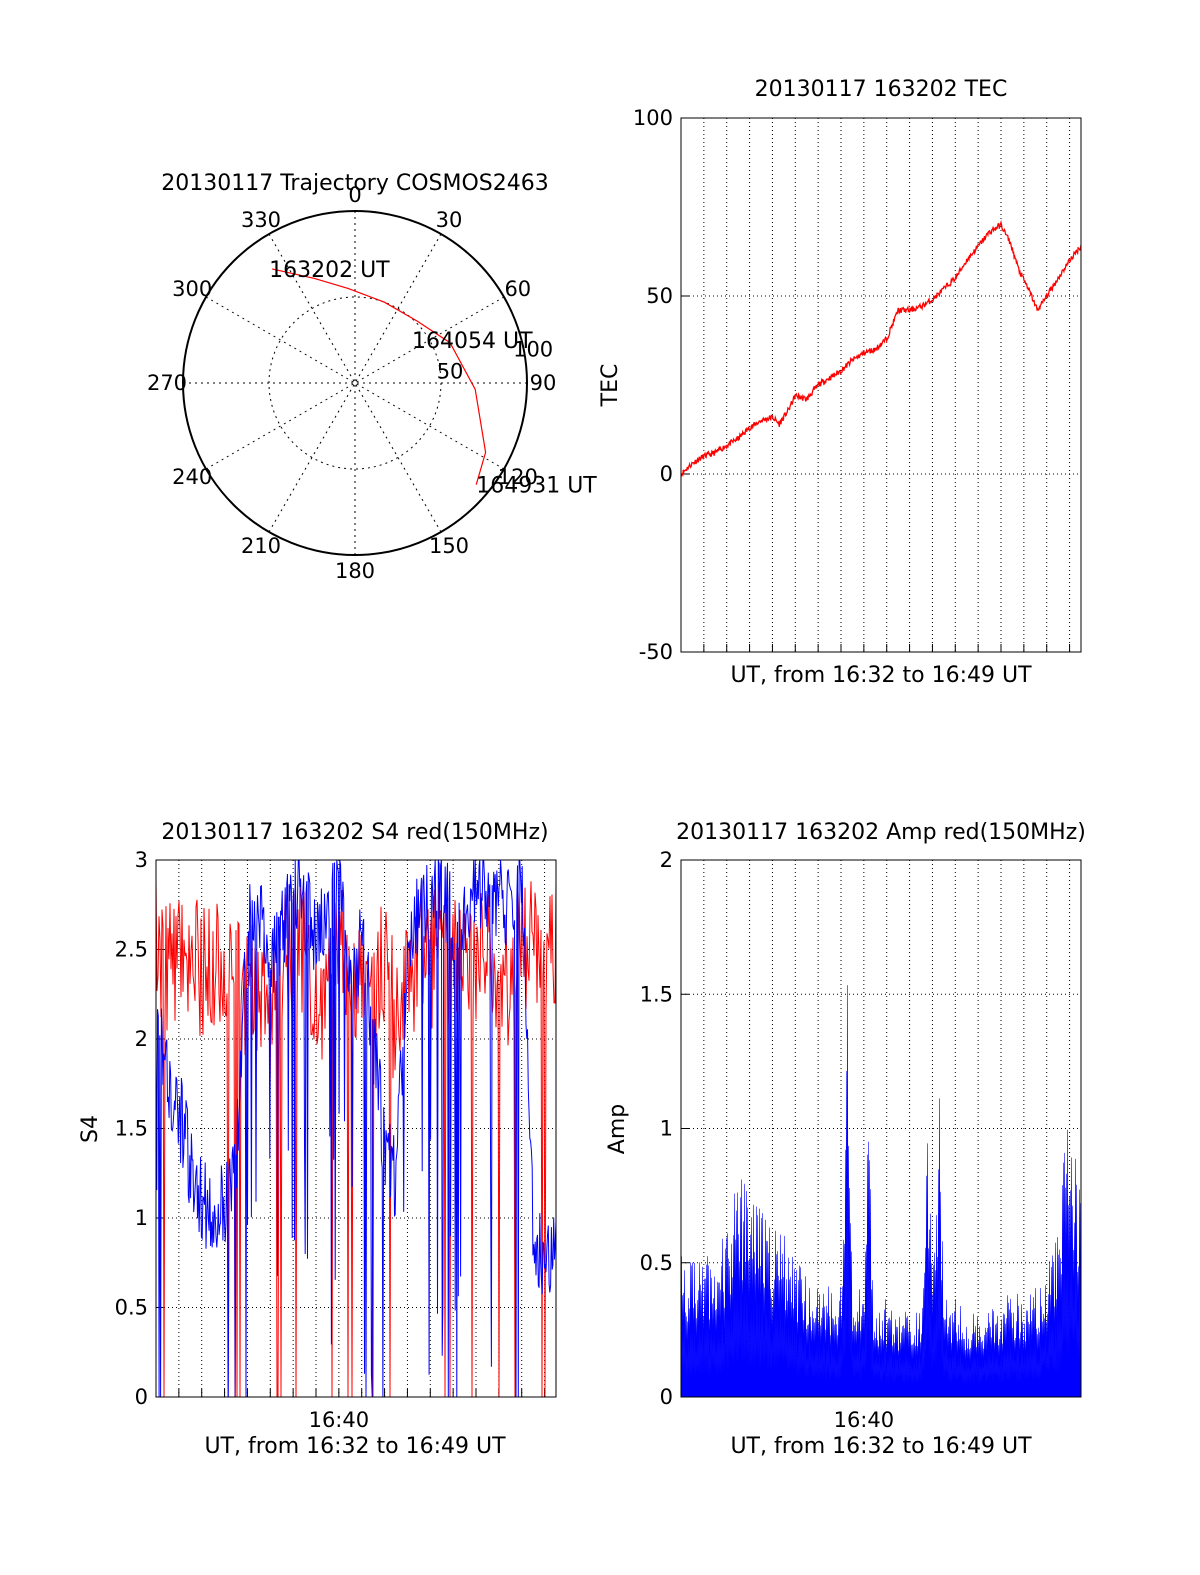 The height and width of the screenshot is (1575, 1200). I want to click on tec-y-tick-labels: -50 0 50 100, so click(653, 385).